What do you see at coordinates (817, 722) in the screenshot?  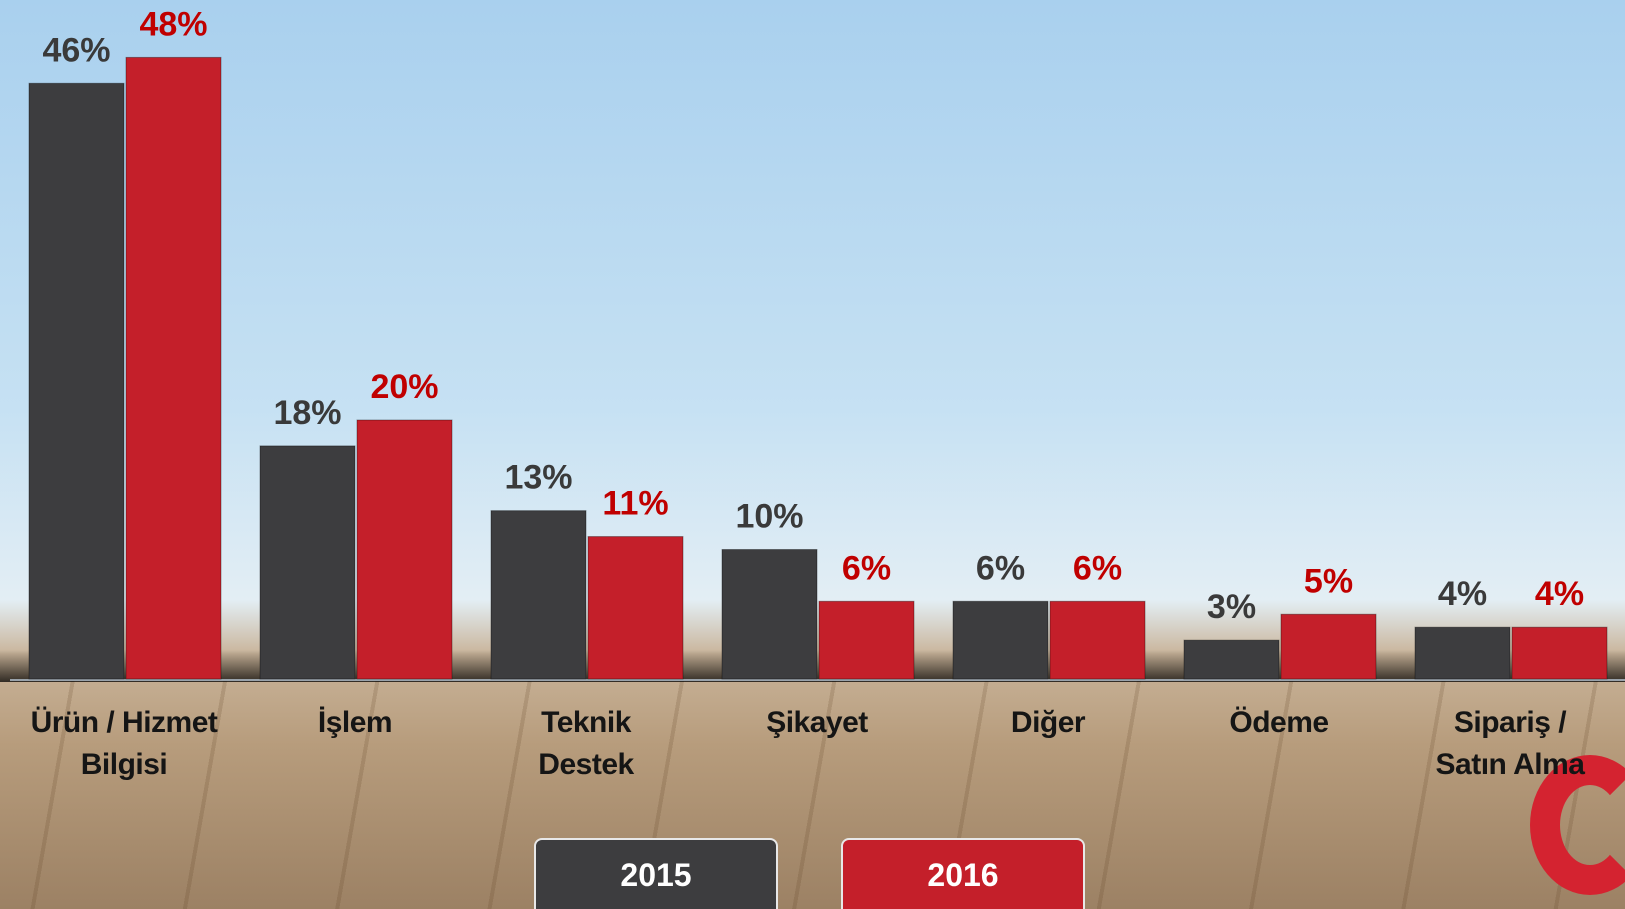 I see `category-label: Şikayet` at bounding box center [817, 722].